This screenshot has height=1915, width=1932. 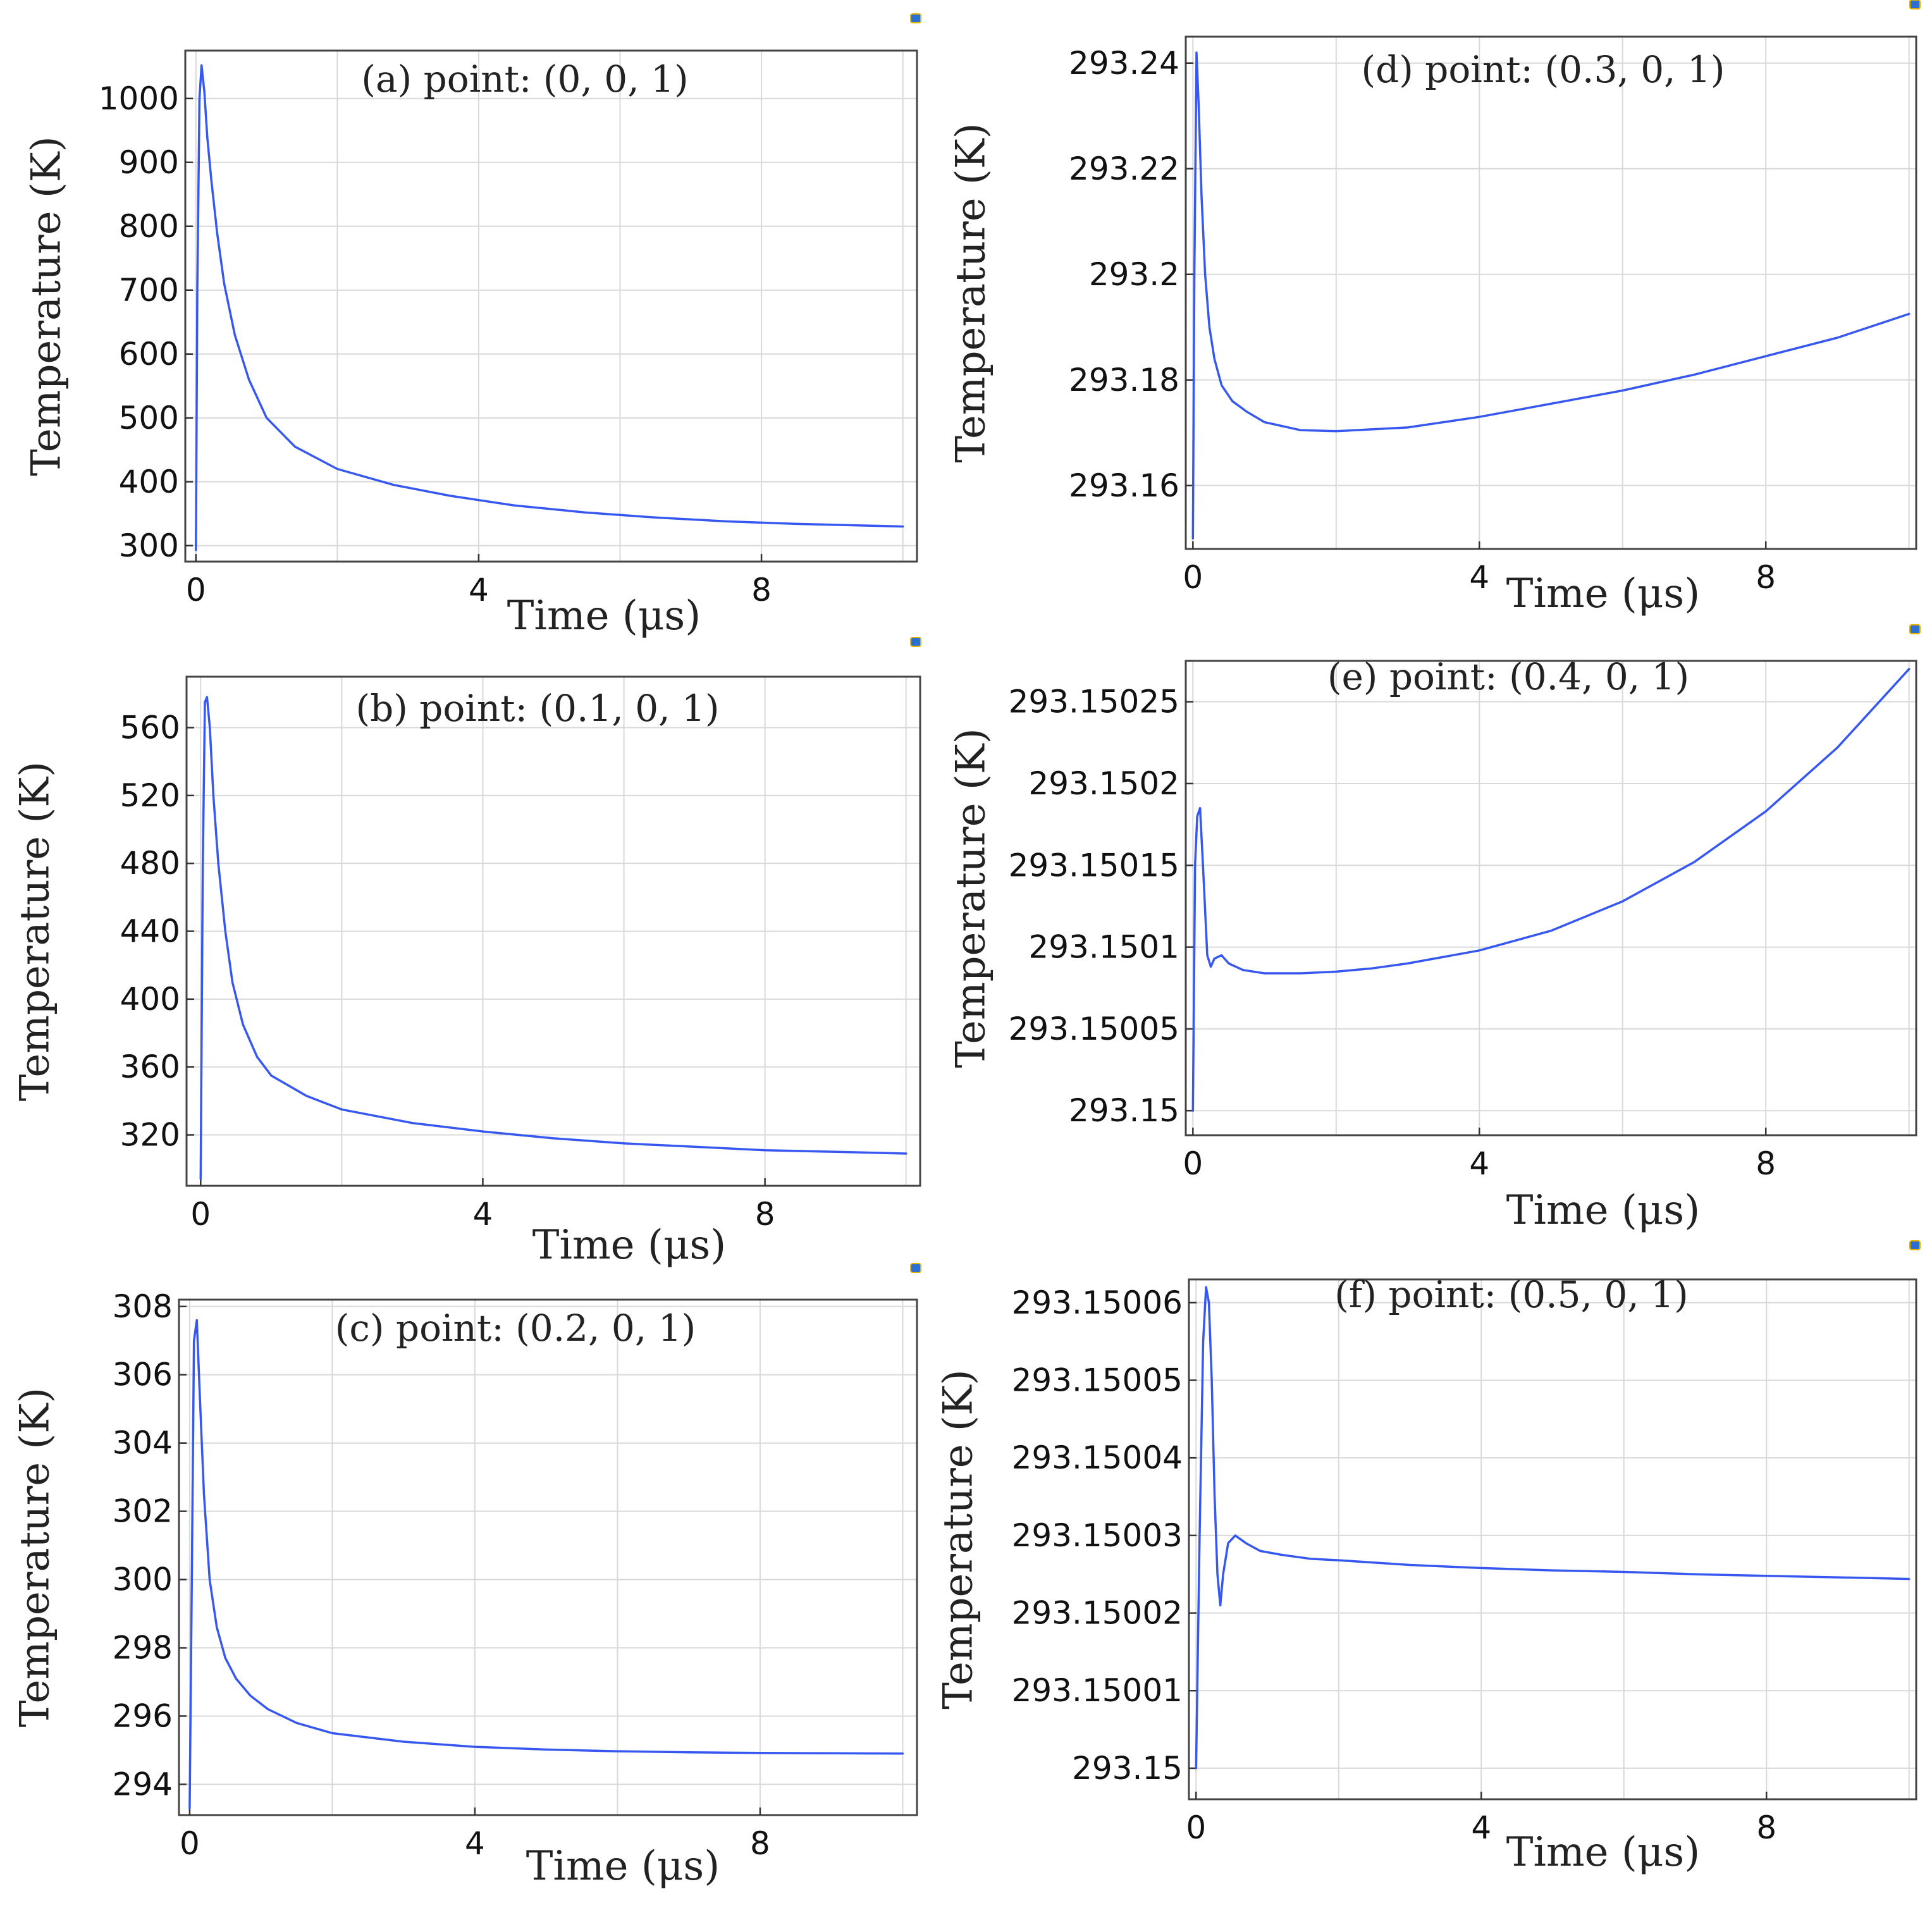 I want to click on series-line-b, so click(x=553, y=939).